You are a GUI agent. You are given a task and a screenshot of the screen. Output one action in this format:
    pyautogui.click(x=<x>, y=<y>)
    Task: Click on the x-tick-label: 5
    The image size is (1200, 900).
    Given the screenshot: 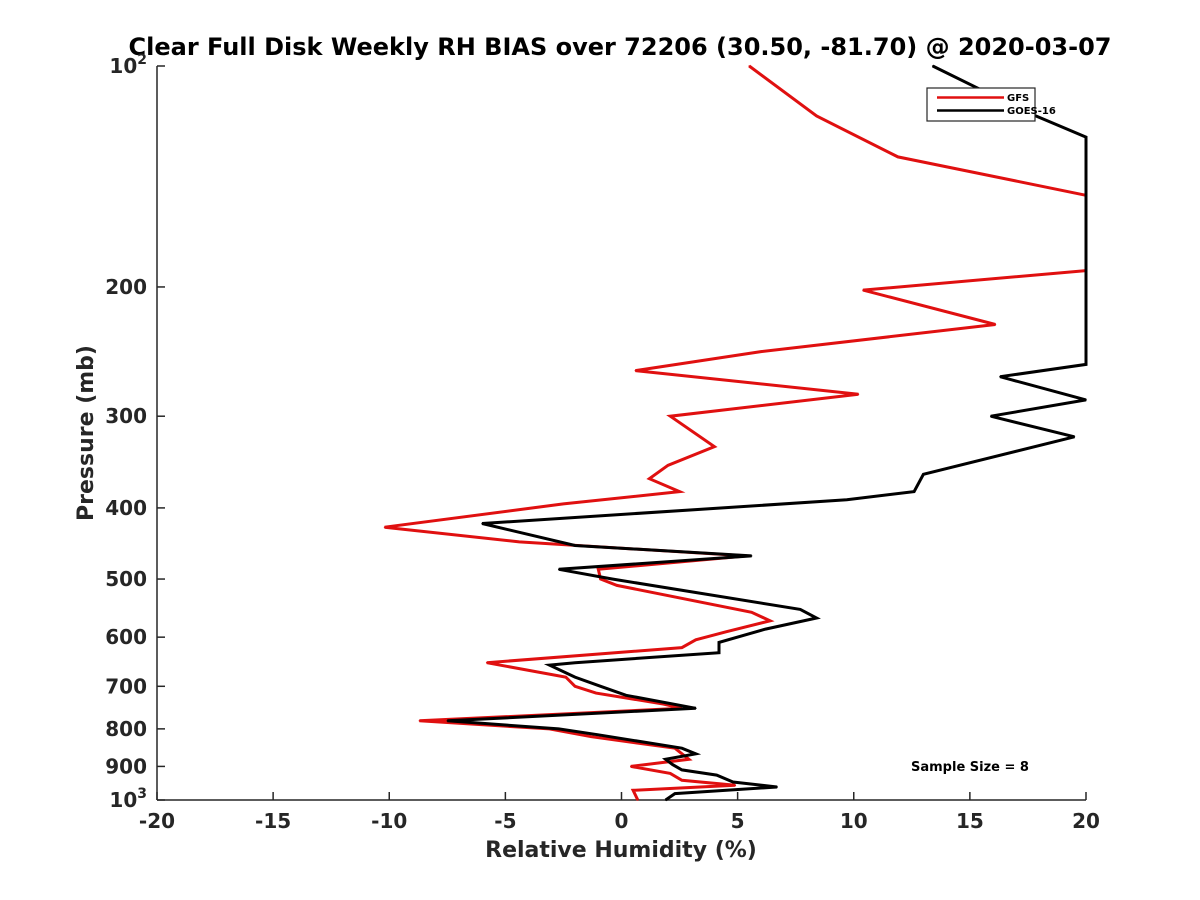 What is the action you would take?
    pyautogui.click(x=738, y=821)
    